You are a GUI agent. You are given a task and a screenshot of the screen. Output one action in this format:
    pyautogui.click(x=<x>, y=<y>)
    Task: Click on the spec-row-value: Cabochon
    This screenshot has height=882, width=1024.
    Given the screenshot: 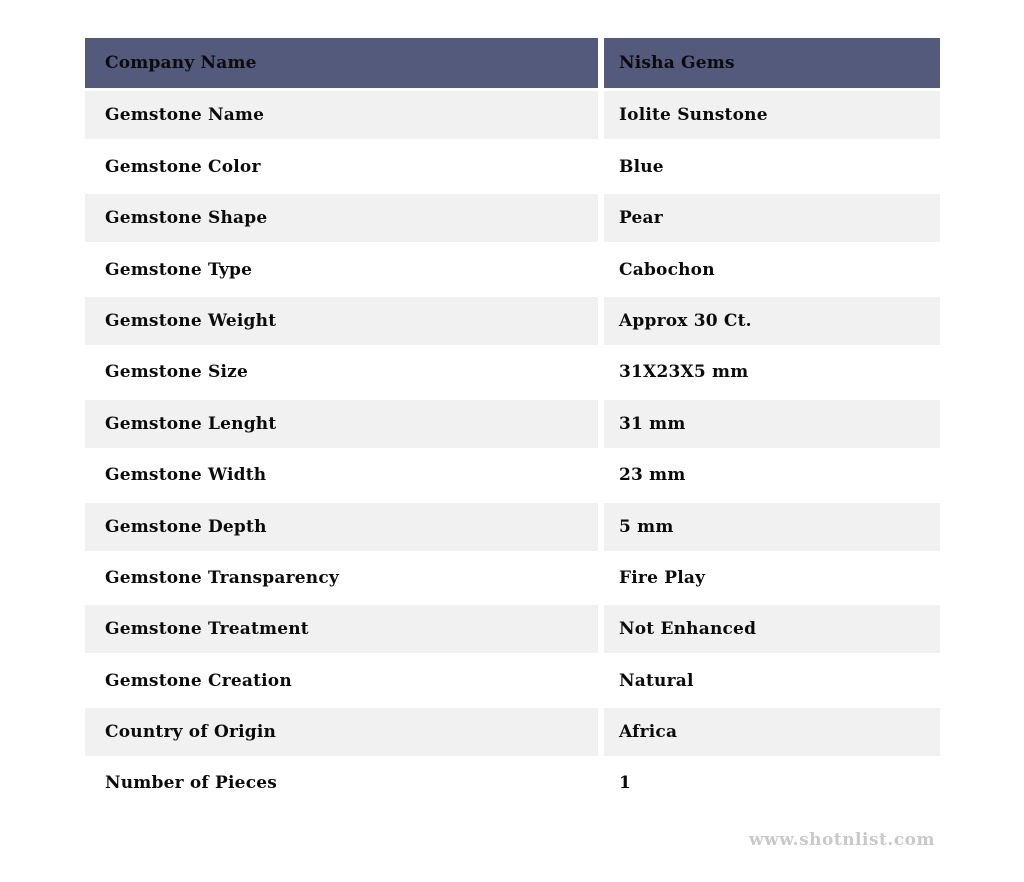 What is the action you would take?
    pyautogui.click(x=772, y=269)
    